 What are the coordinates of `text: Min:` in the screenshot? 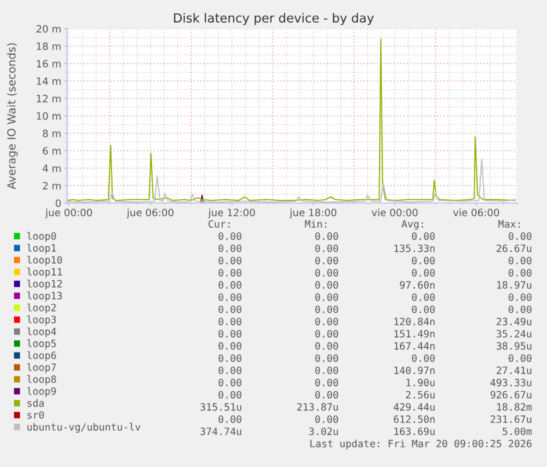 It's located at (315, 224).